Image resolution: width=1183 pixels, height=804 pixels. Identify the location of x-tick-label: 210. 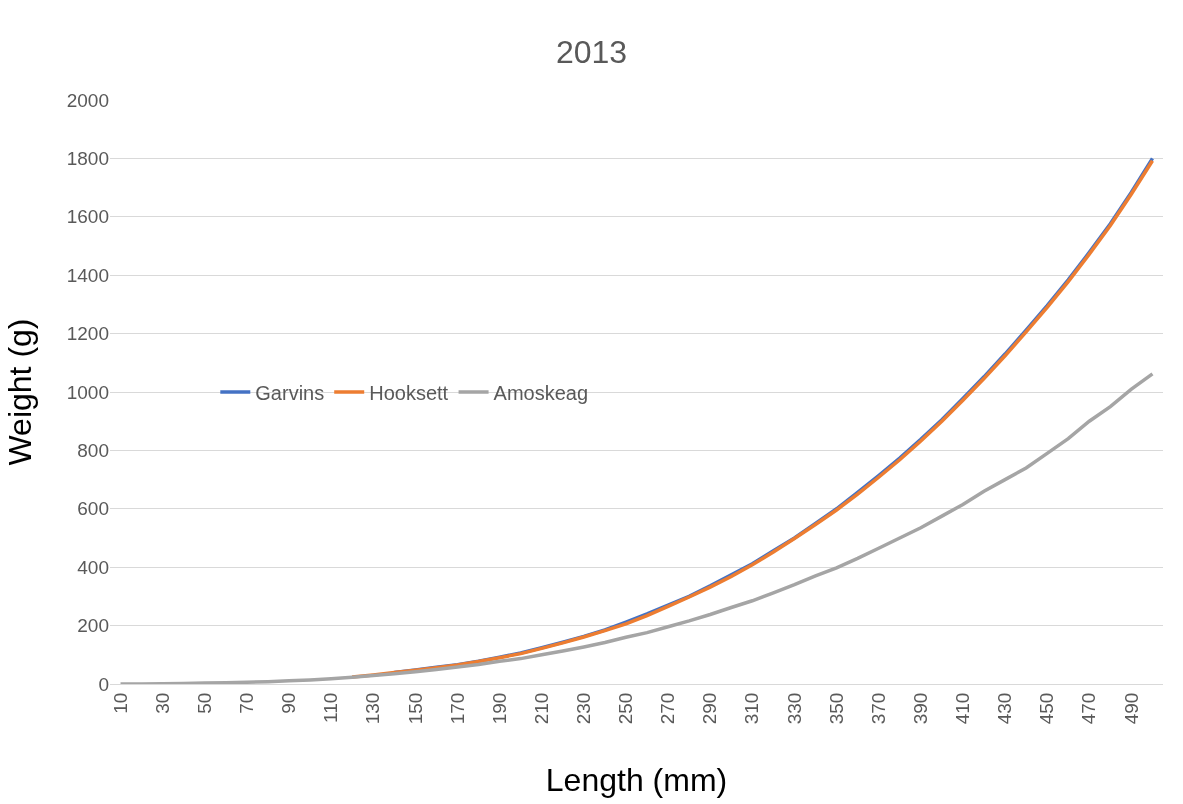
(541, 708).